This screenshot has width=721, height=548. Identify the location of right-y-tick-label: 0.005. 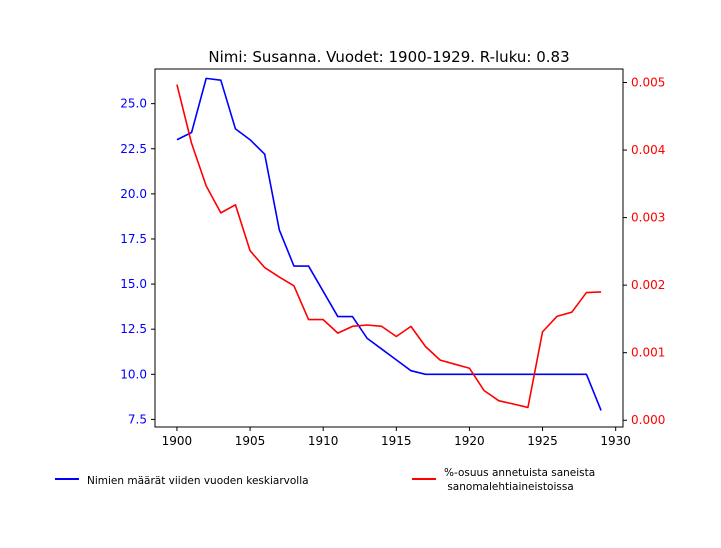
(648, 83).